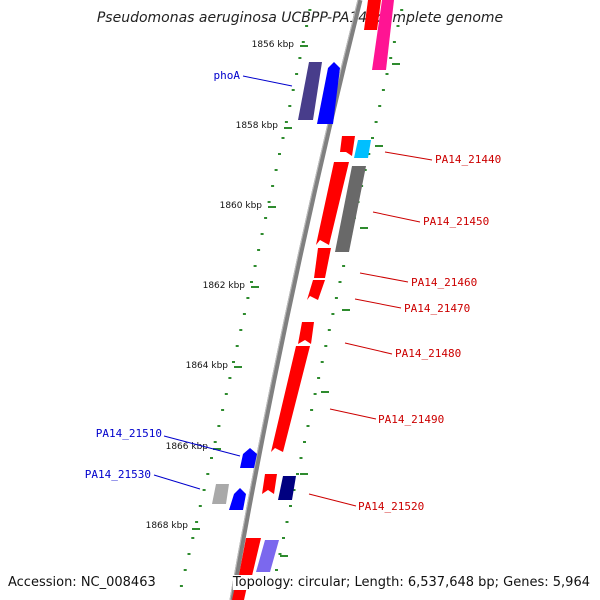  I want to click on gene-phoa-blue, so click(328, 93).